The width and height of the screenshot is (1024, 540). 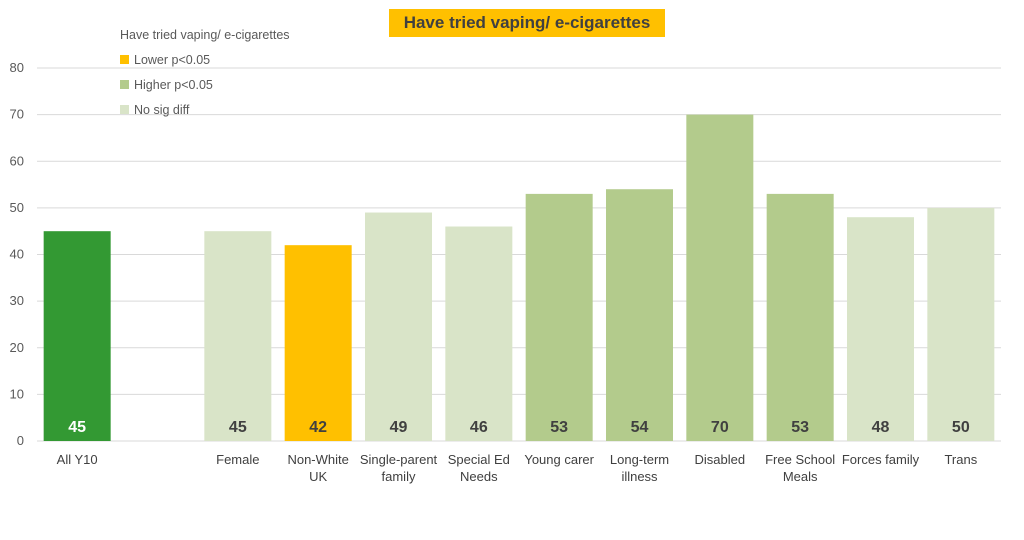 I want to click on x-tick-label: Forces family, so click(x=881, y=459).